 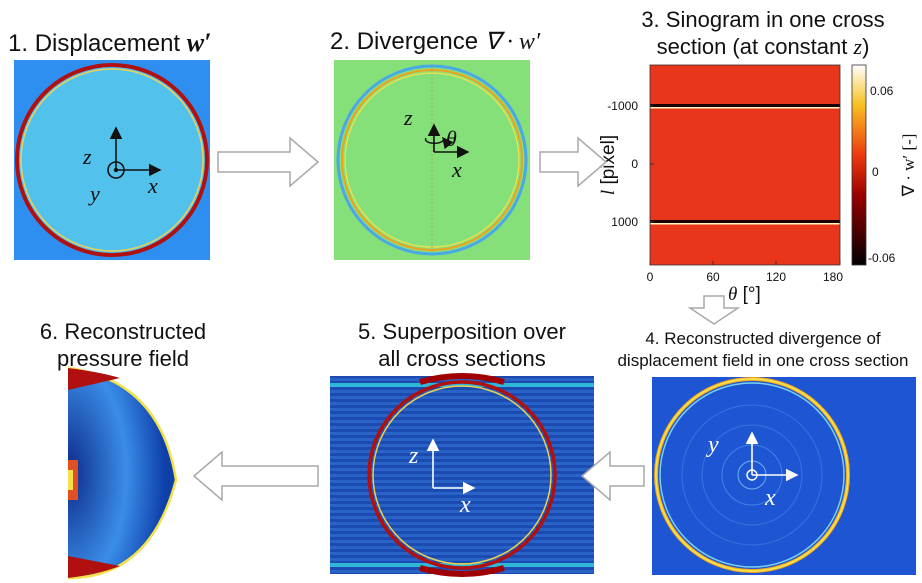 I want to click on sino-xtick-1: 0, so click(x=650, y=277).